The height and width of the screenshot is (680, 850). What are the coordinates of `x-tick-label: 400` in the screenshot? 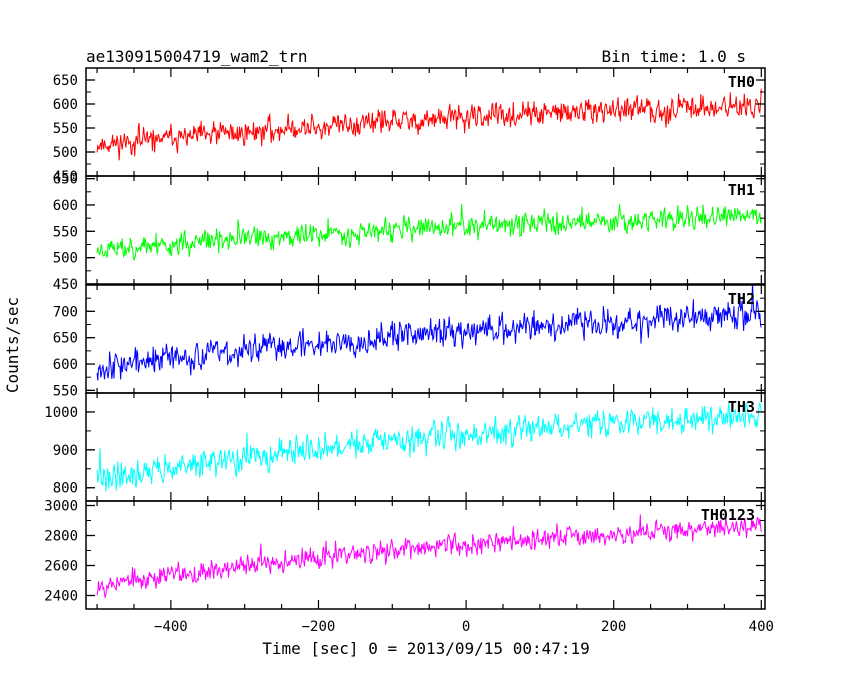 It's located at (761, 627).